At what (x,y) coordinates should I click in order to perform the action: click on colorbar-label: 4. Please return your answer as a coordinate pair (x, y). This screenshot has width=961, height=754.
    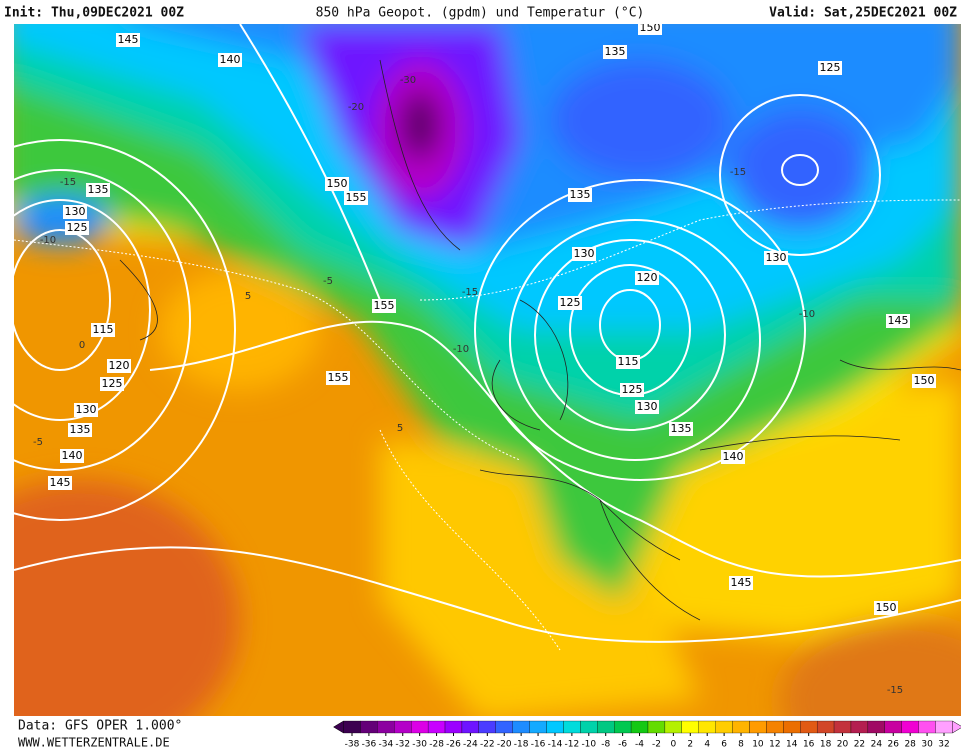
    Looking at the image, I should click on (707, 745).